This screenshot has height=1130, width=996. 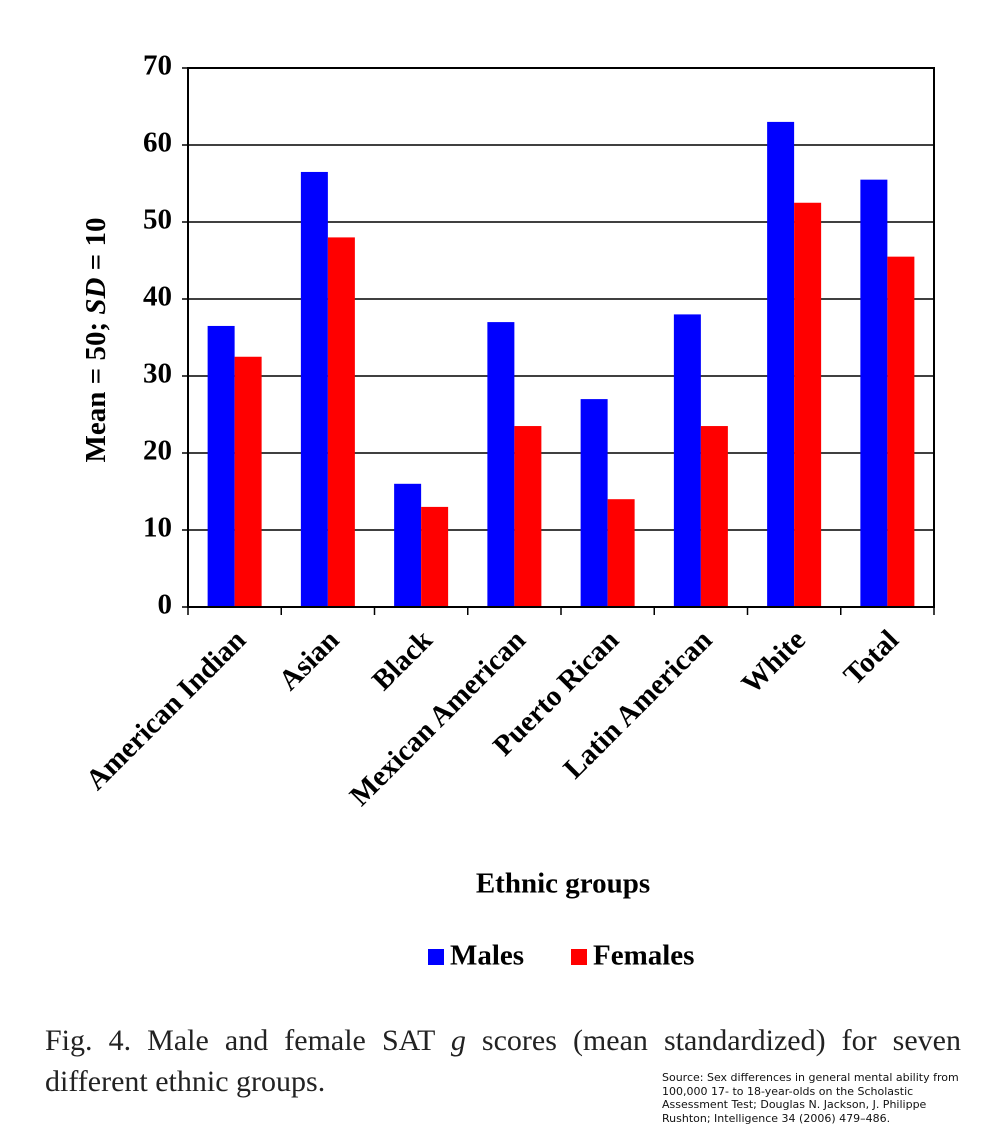 I want to click on y-tick-label: 40, so click(x=157, y=297).